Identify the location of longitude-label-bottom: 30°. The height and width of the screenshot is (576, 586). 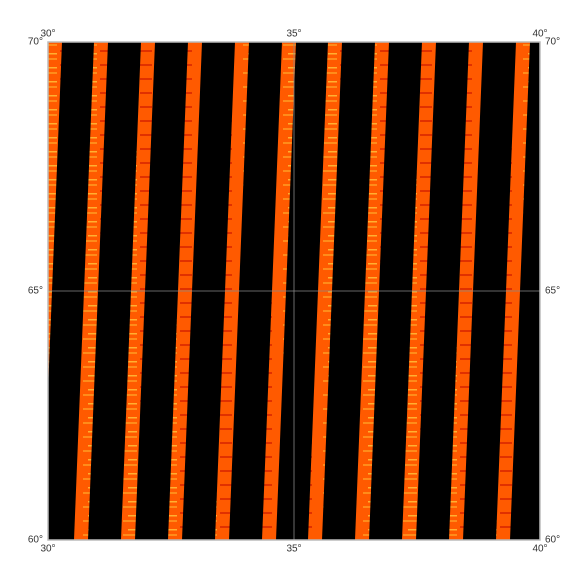
(47, 549).